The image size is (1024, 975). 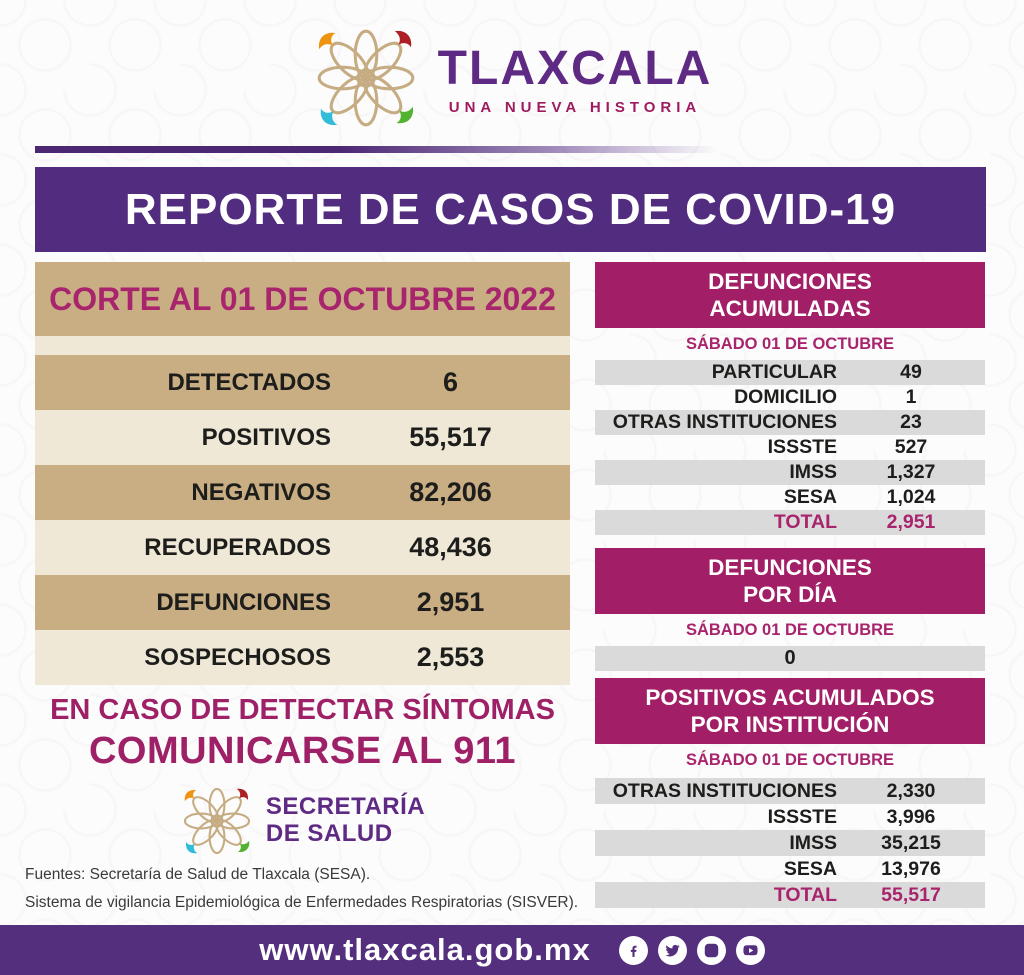 I want to click on row-label: DOMICILIO, so click(x=785, y=397).